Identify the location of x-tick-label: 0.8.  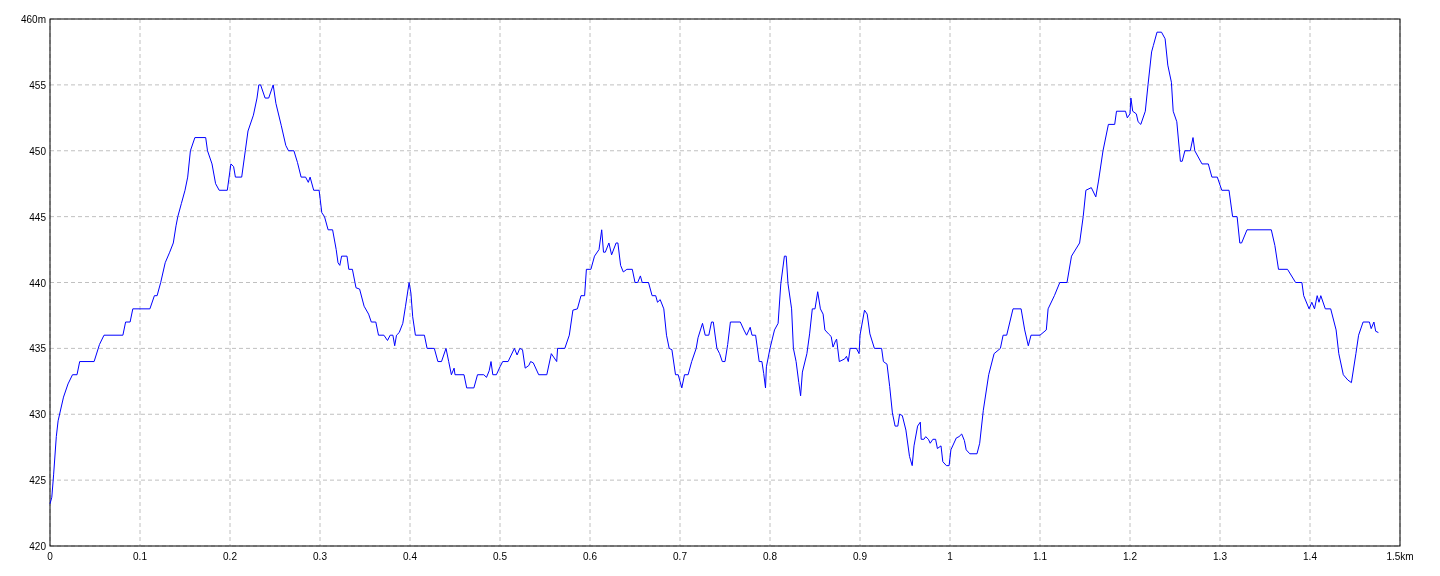
(770, 556).